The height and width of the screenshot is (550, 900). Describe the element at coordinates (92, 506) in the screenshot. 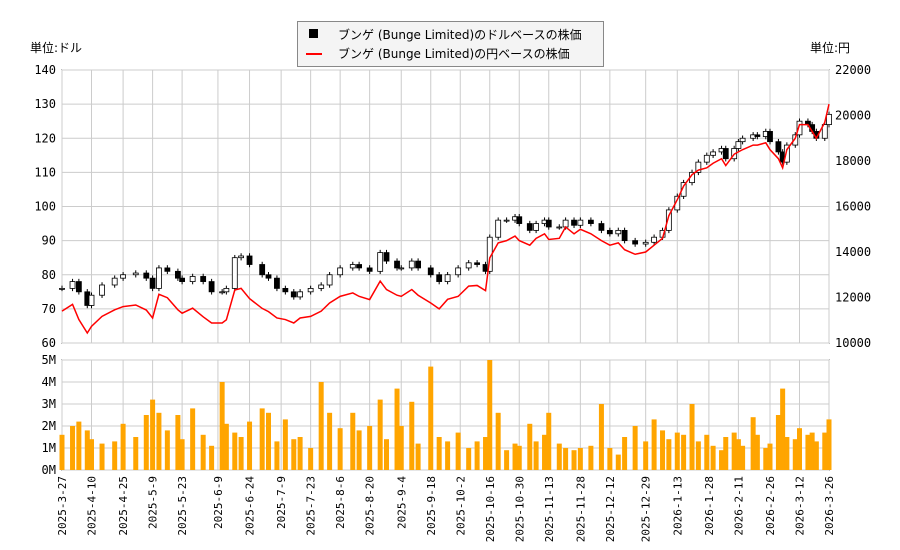

I see `x-tick-label: 2025-4-10` at that location.